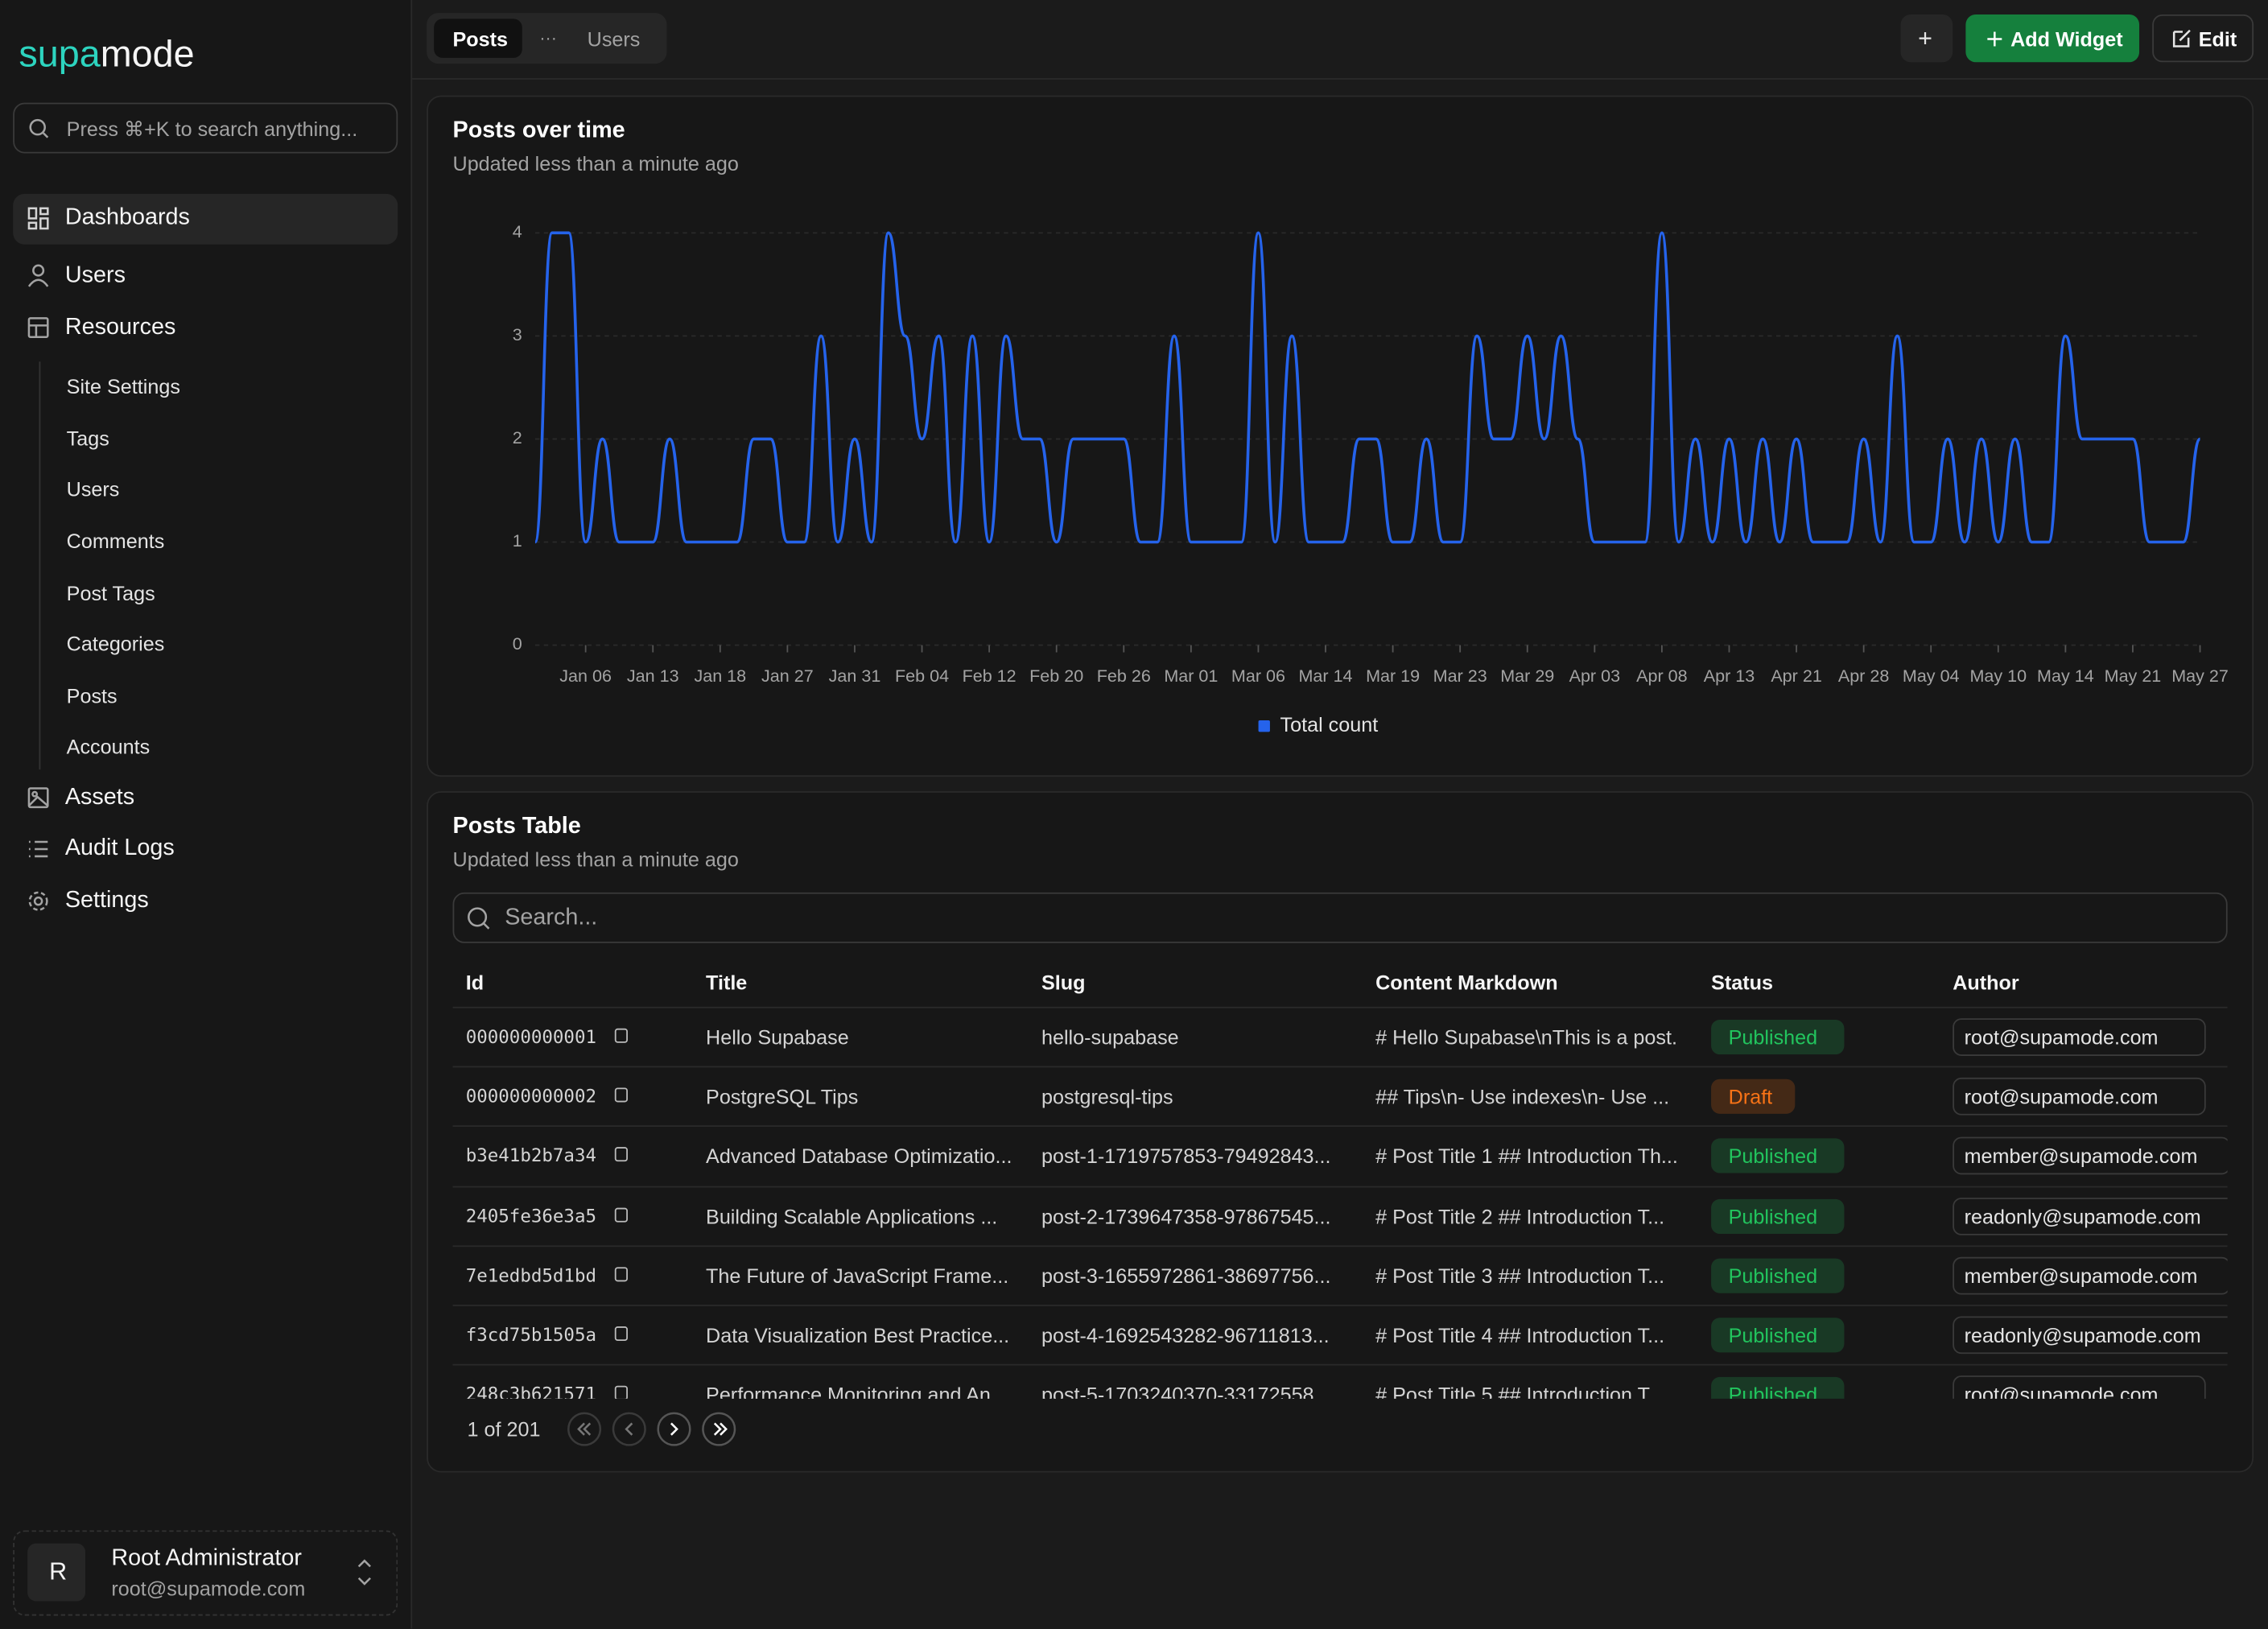 The height and width of the screenshot is (1629, 2268). What do you see at coordinates (2218, 39) in the screenshot?
I see `edit-label: Edit` at bounding box center [2218, 39].